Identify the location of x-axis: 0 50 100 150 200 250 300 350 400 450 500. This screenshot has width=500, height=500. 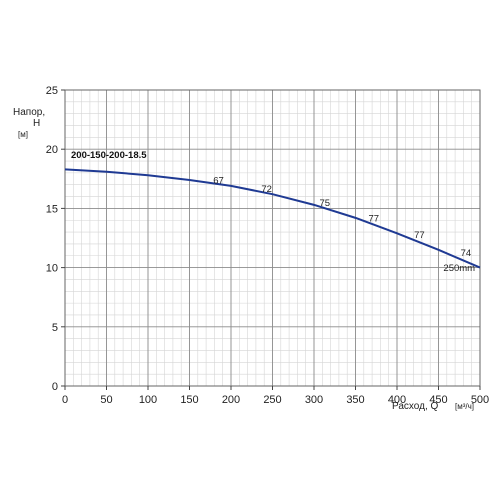
(275, 396).